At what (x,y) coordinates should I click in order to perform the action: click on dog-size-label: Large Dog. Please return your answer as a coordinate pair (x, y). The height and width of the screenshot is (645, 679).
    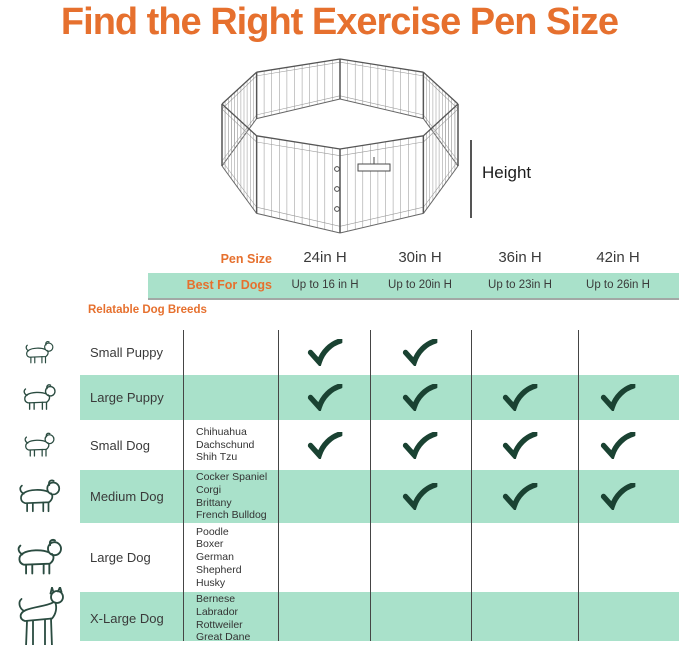
    Looking at the image, I should click on (120, 557).